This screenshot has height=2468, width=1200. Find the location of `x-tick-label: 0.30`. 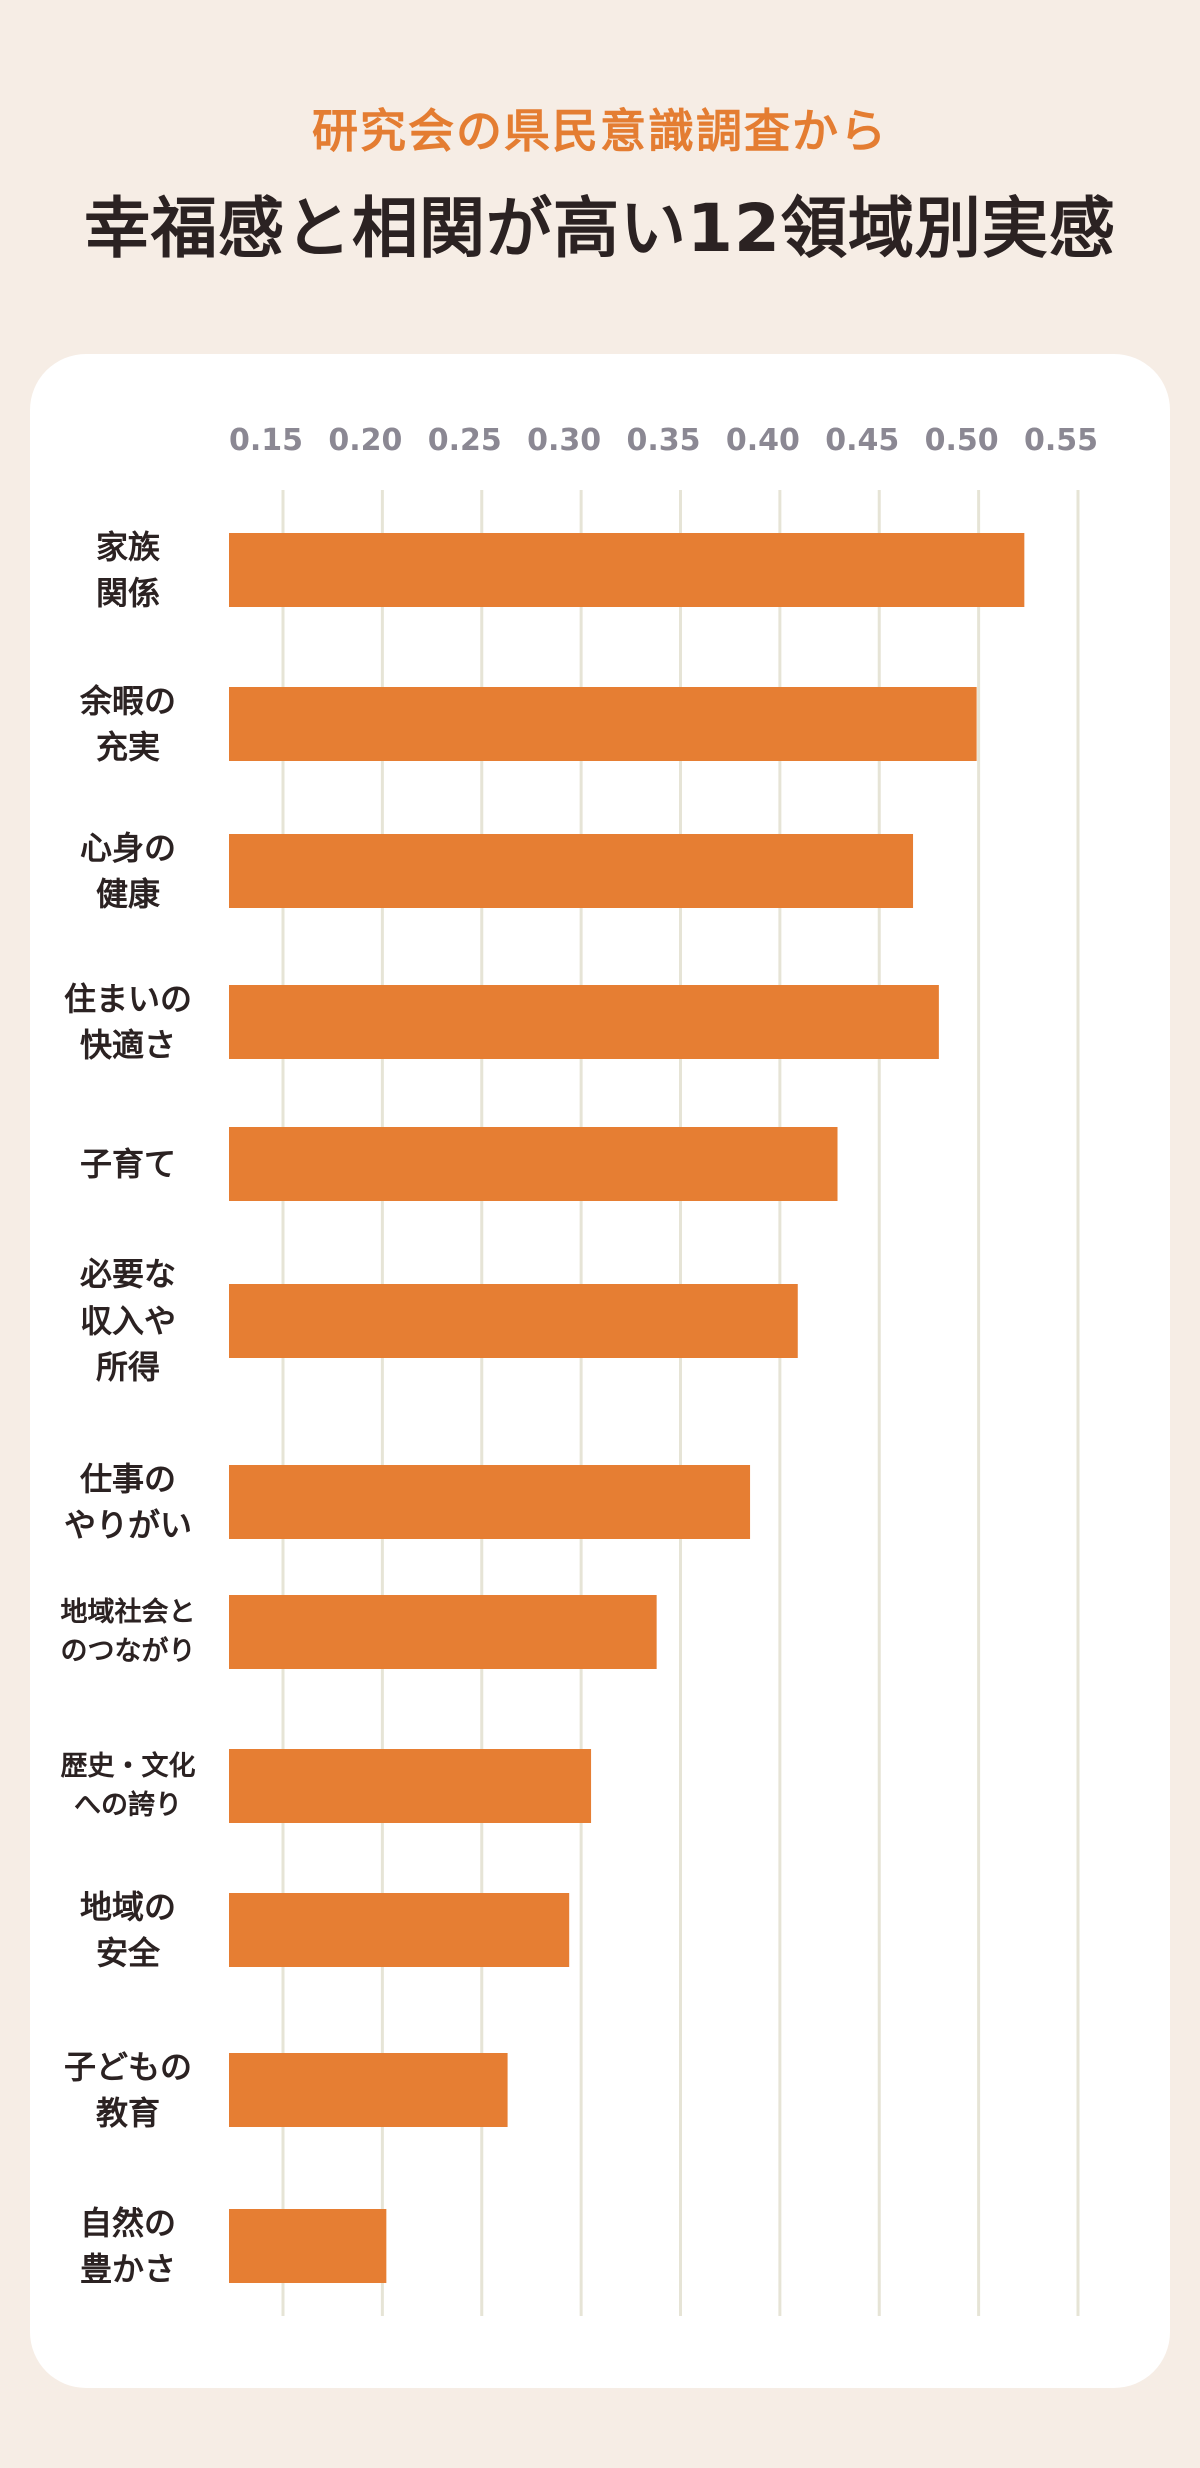

x-tick-label: 0.30 is located at coordinates (564, 440).